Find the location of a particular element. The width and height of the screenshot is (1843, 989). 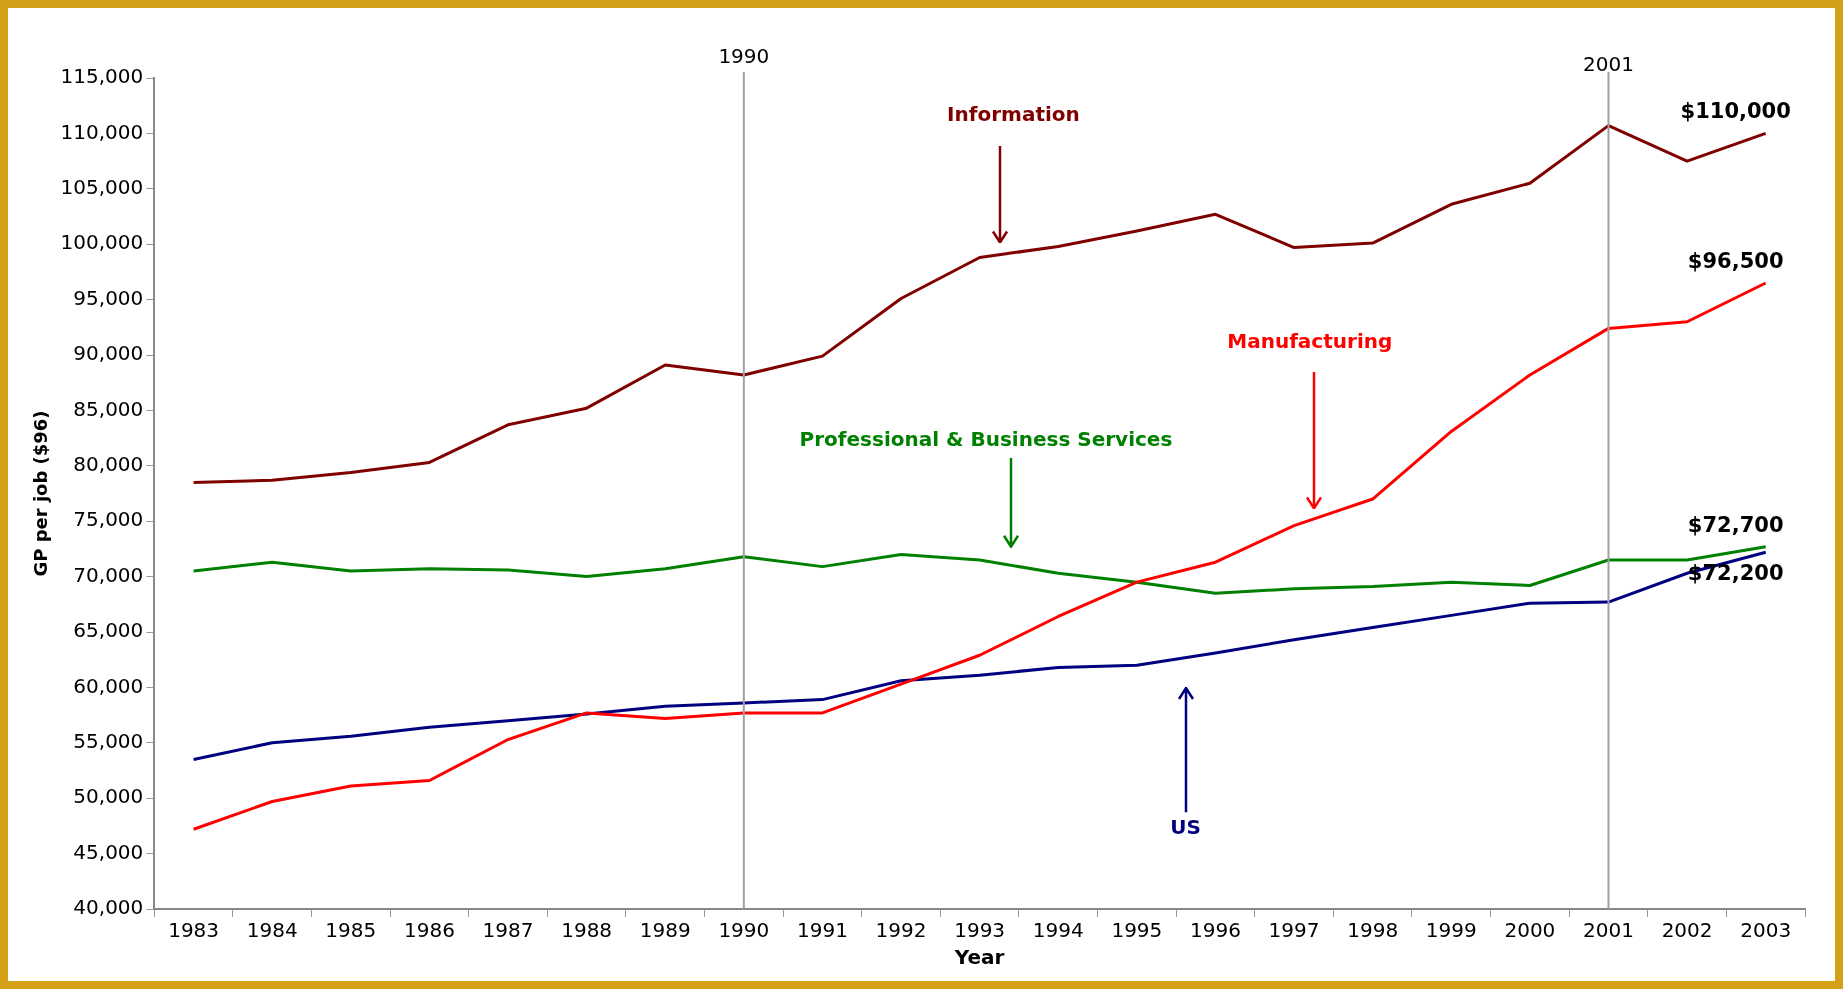

x-tick-label: 1994 is located at coordinates (1058, 930).